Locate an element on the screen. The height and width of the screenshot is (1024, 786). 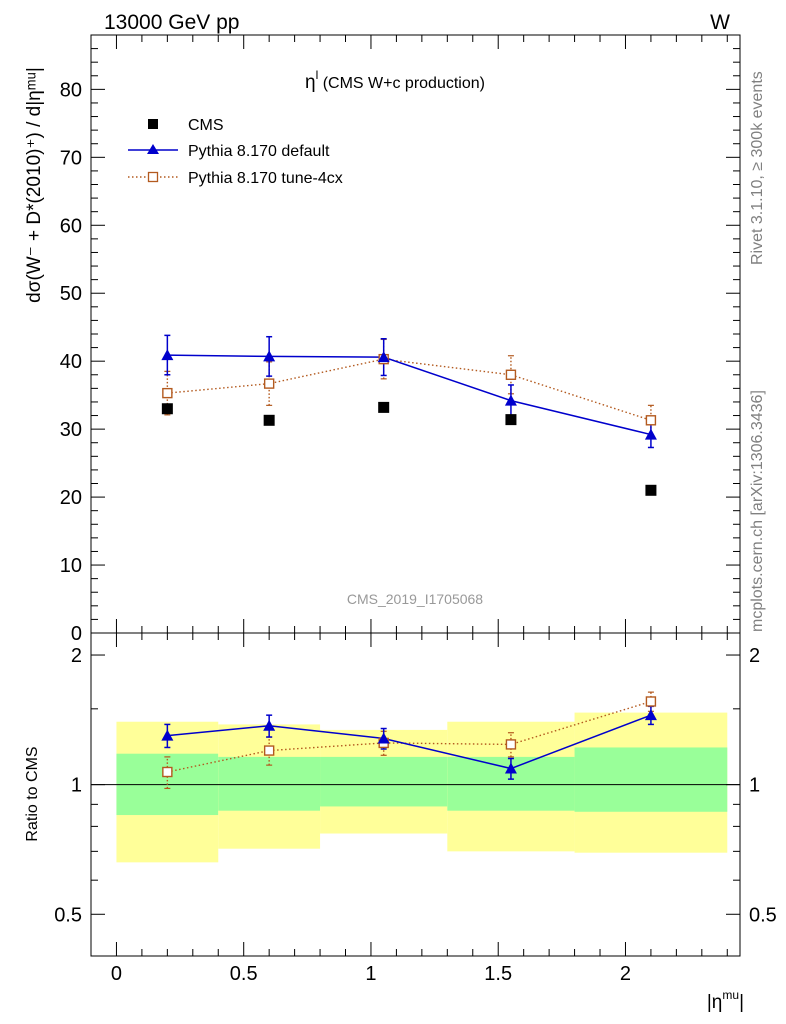
main-title-text: (CMS W+c production) is located at coordinates (401, 83).